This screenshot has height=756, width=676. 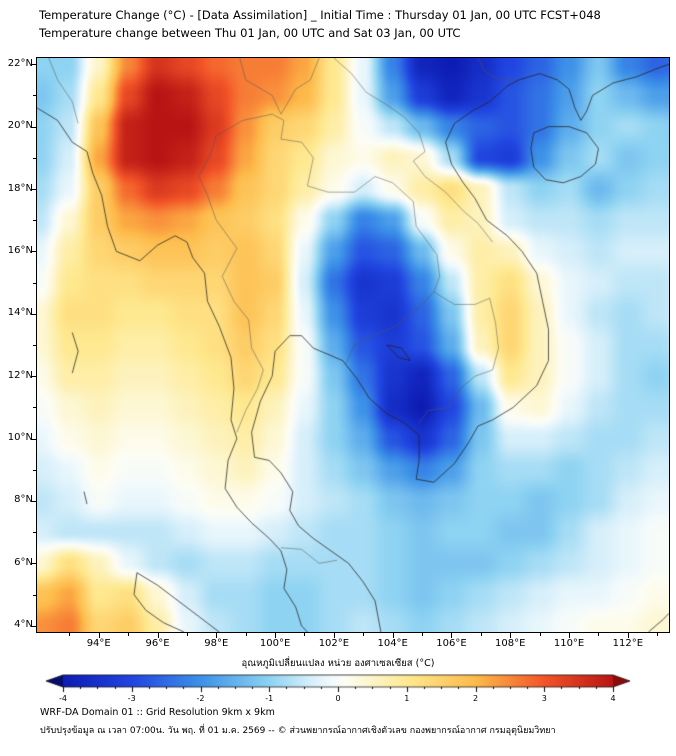 What do you see at coordinates (23, 625) in the screenshot?
I see `lat-axis-label: 4°N` at bounding box center [23, 625].